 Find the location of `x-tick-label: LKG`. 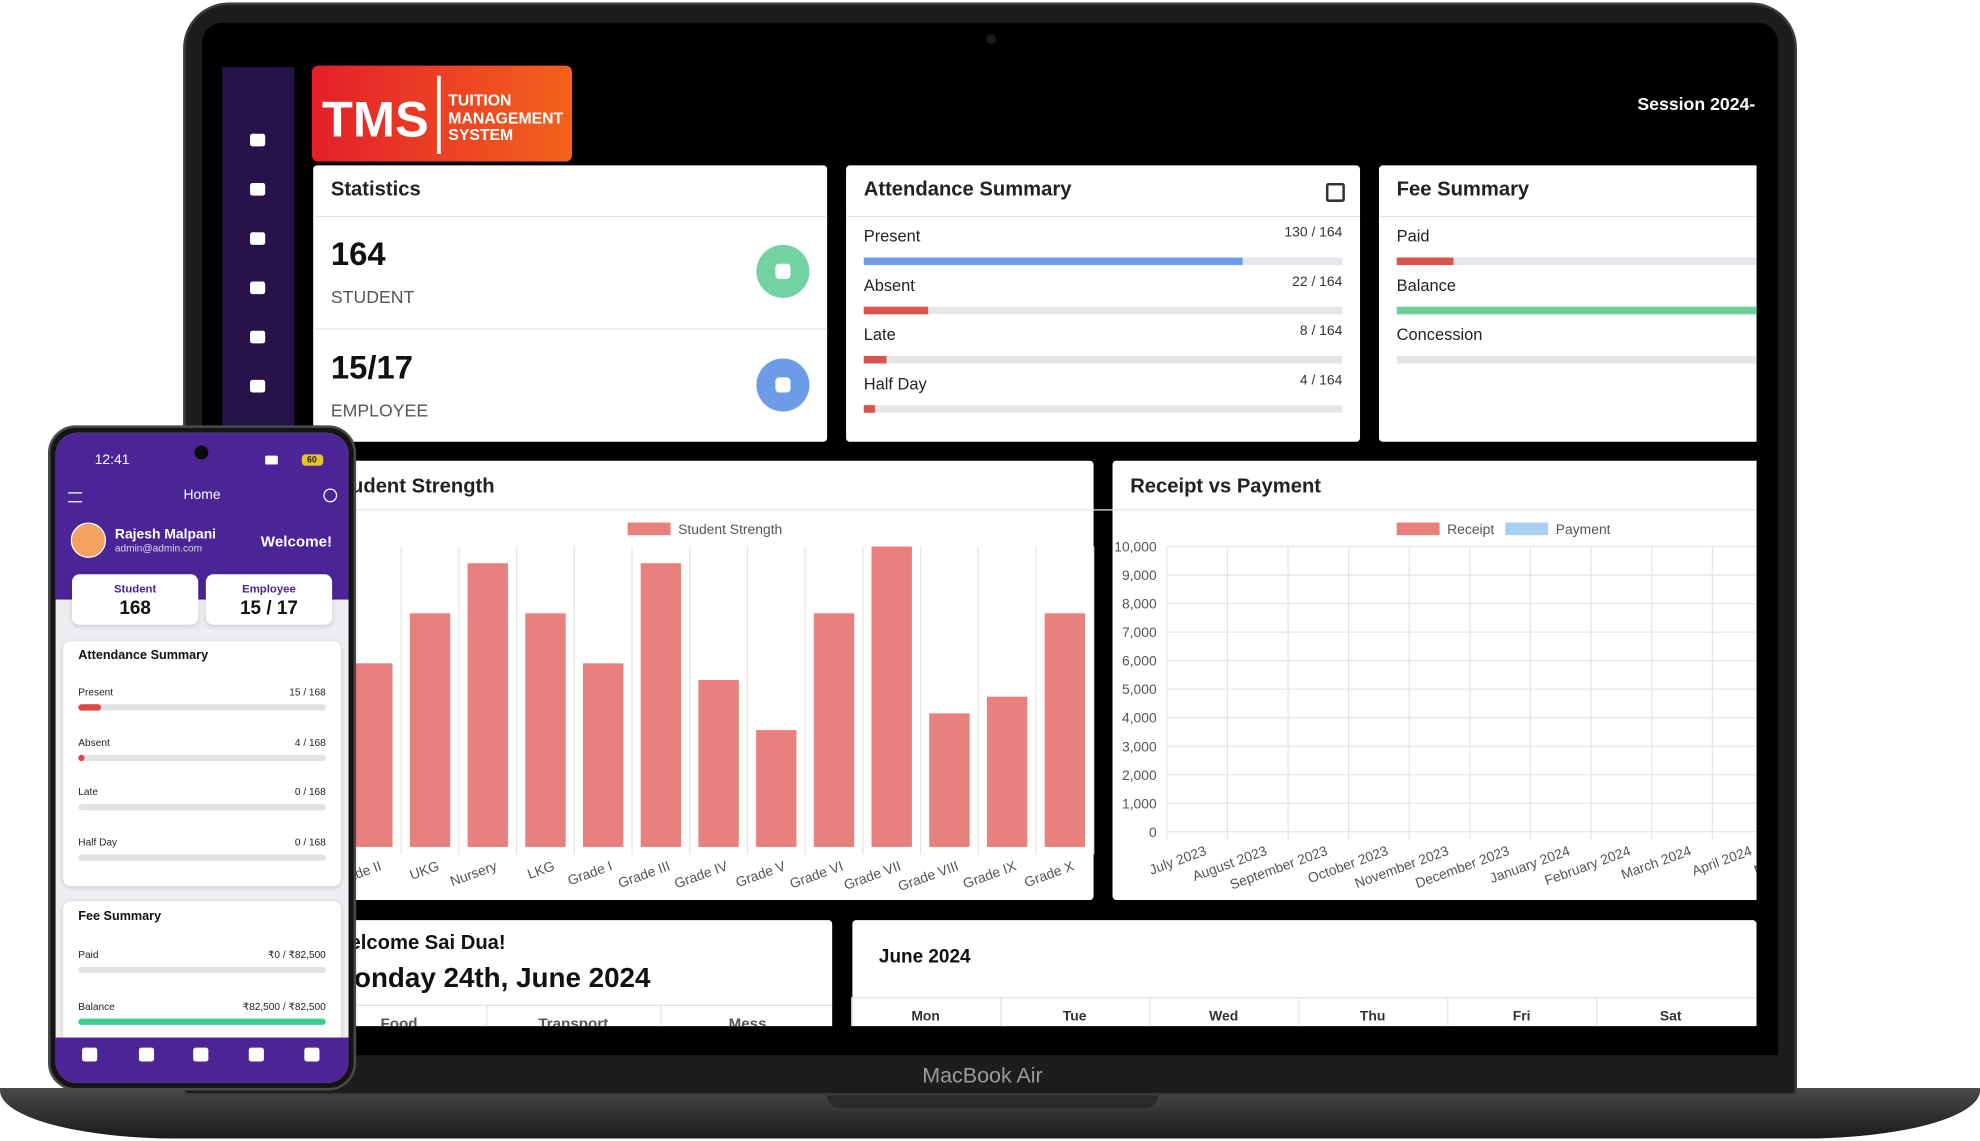

x-tick-label: LKG is located at coordinates (541, 869).